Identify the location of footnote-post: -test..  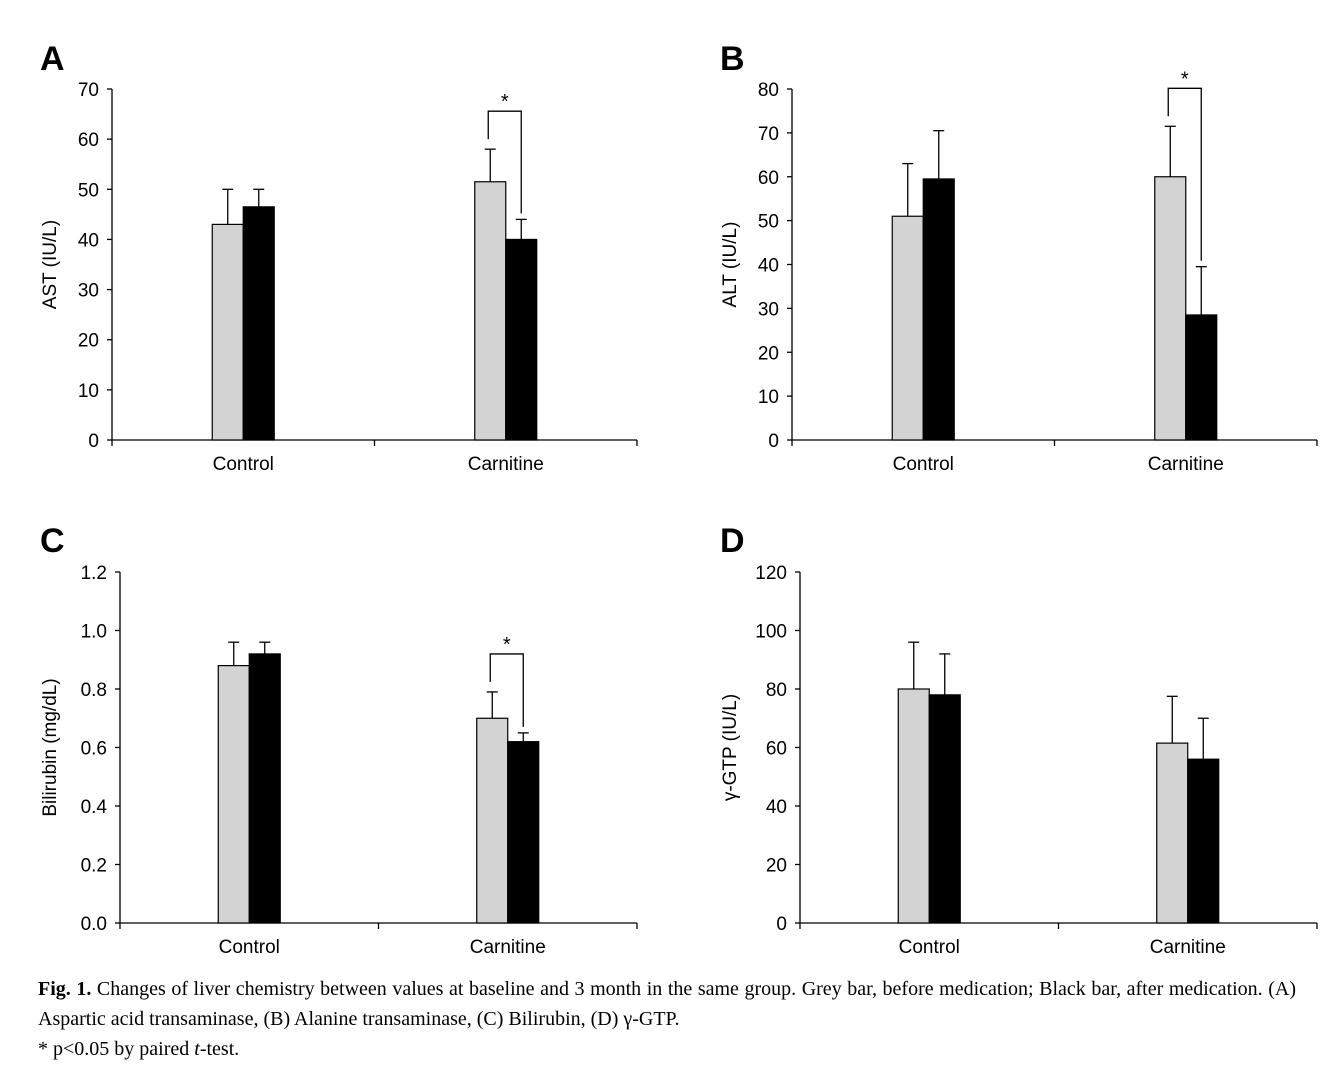
(219, 1049).